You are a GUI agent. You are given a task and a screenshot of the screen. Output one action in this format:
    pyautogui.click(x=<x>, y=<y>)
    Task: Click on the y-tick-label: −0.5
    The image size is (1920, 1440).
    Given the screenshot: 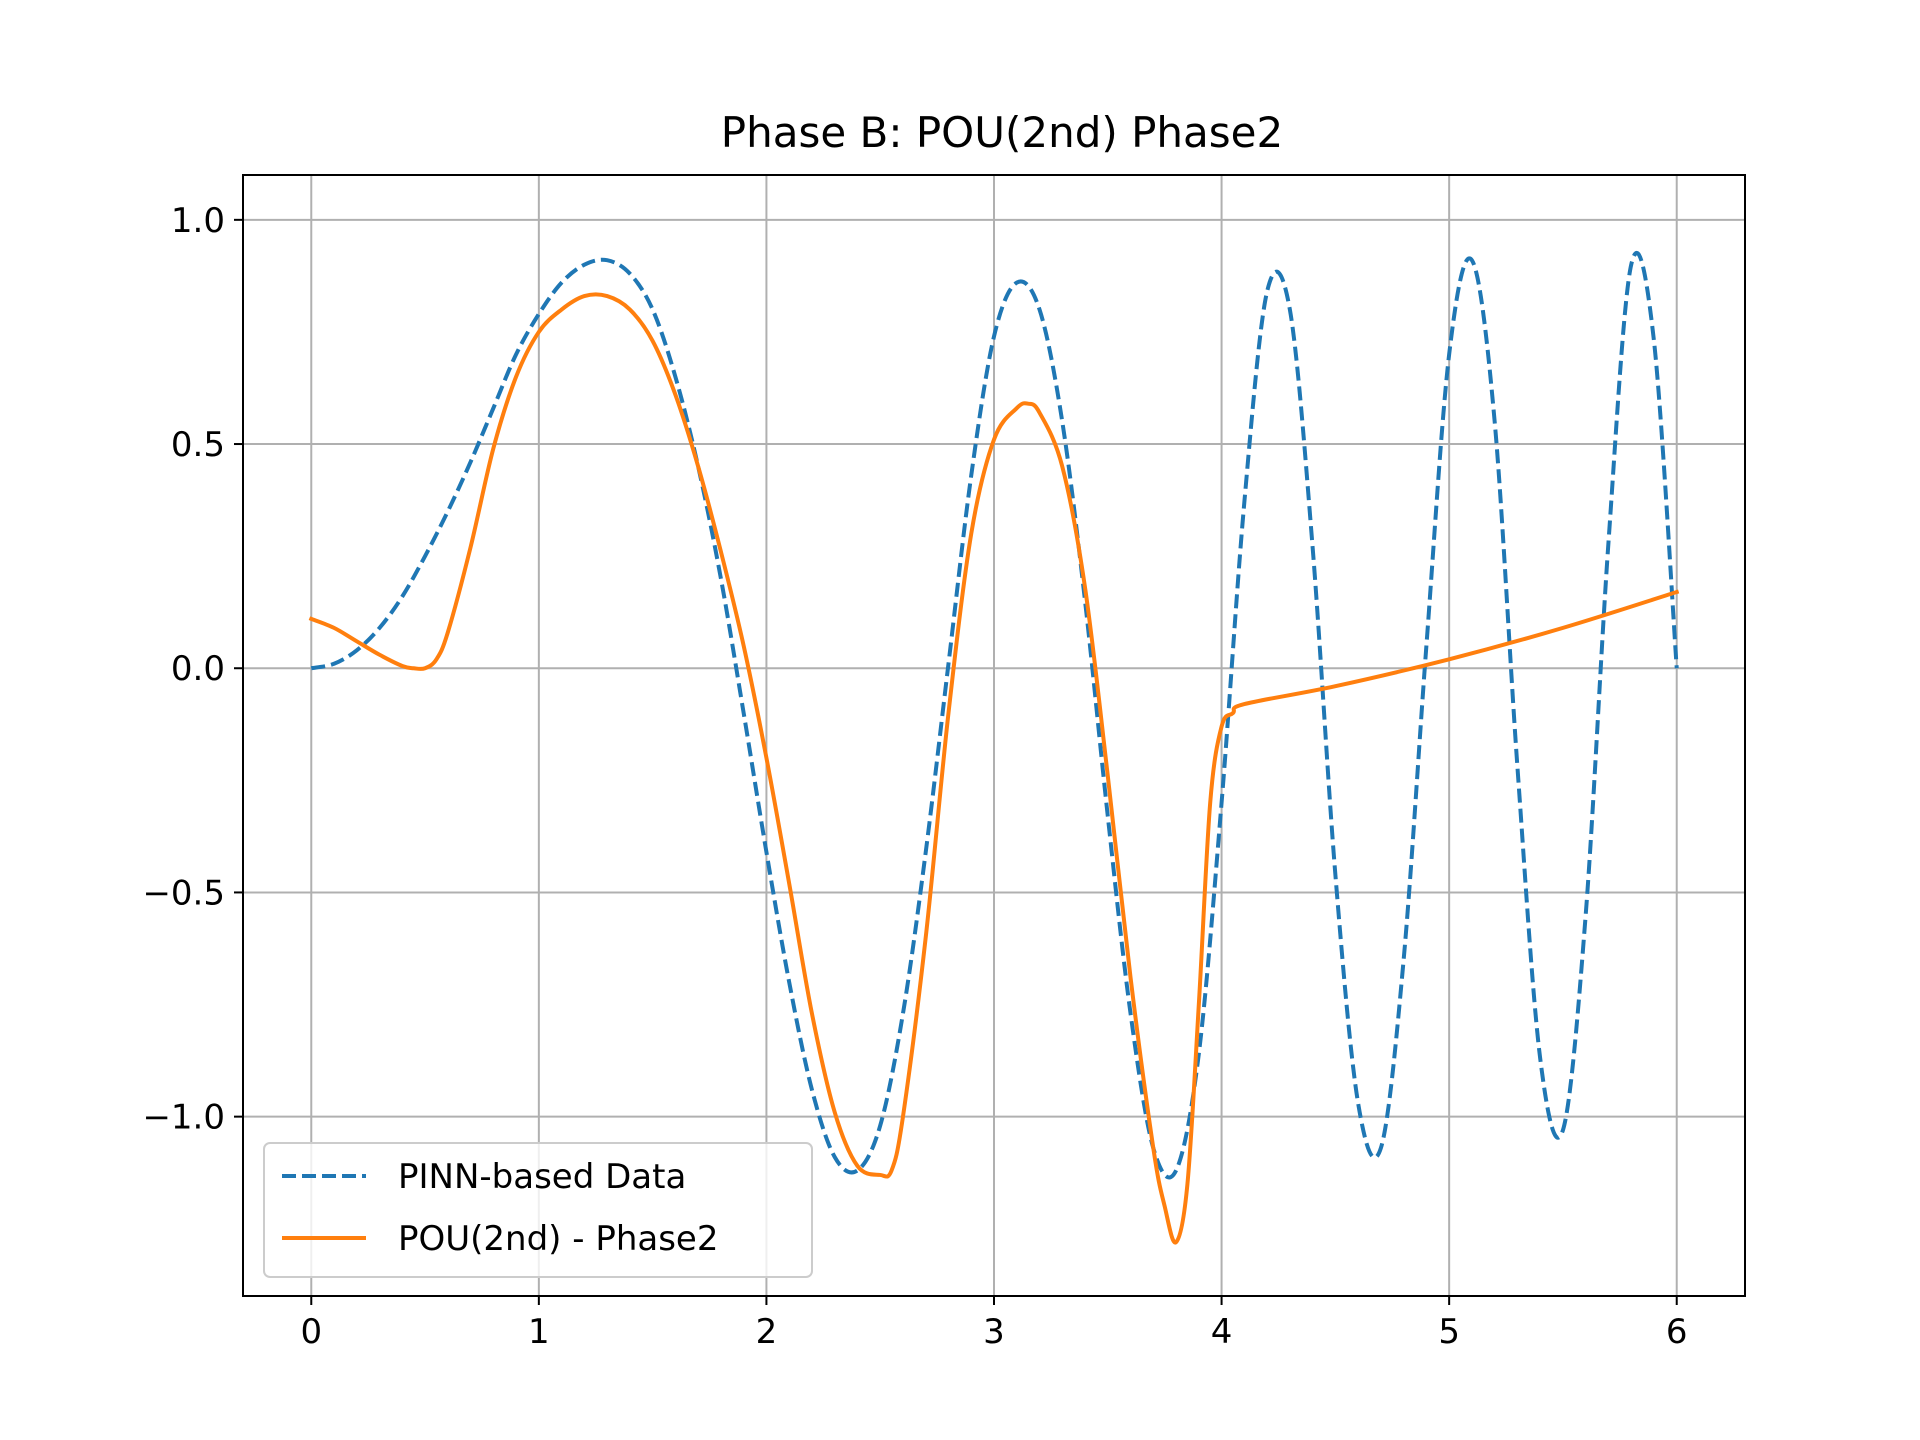 What is the action you would take?
    pyautogui.click(x=183, y=893)
    